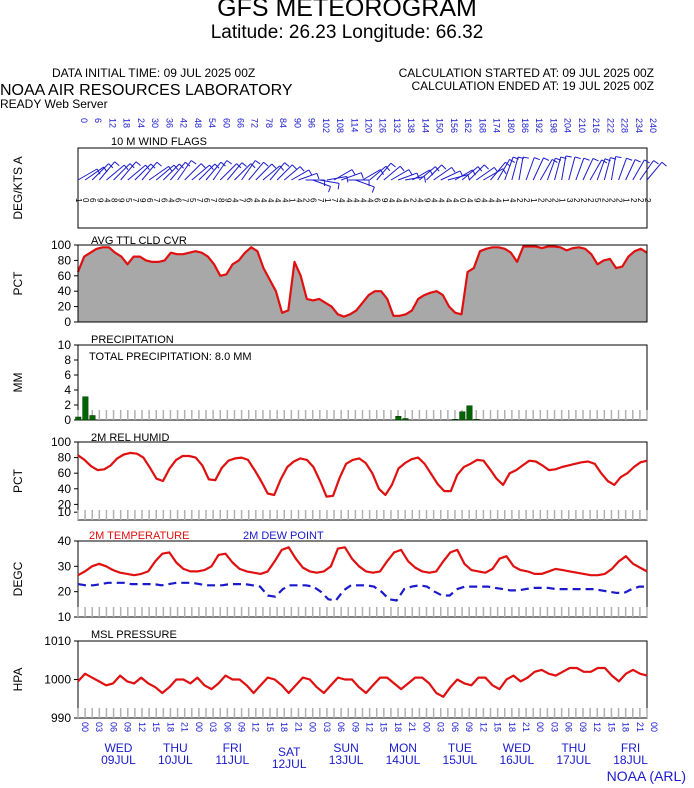 This screenshot has width=694, height=788. Describe the element at coordinates (185, 200) in the screenshot. I see `wind-speed-label: 7` at that location.